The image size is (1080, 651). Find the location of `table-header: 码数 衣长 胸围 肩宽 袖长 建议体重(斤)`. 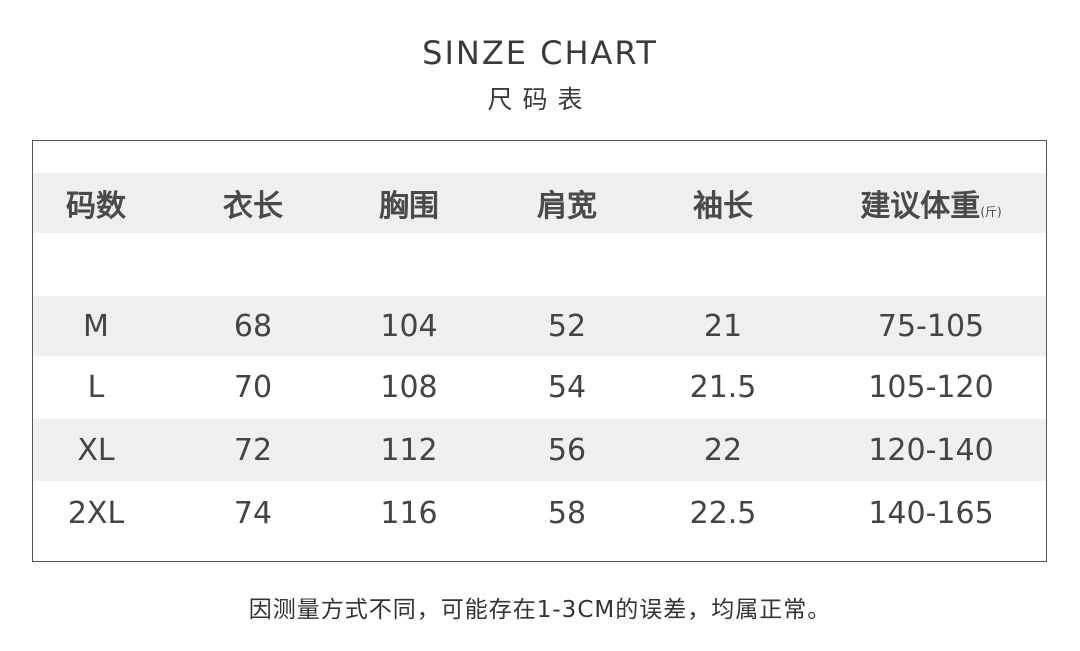

table-header: 码数 衣长 胸围 肩宽 袖长 建议体重(斤) is located at coordinates (539, 203).